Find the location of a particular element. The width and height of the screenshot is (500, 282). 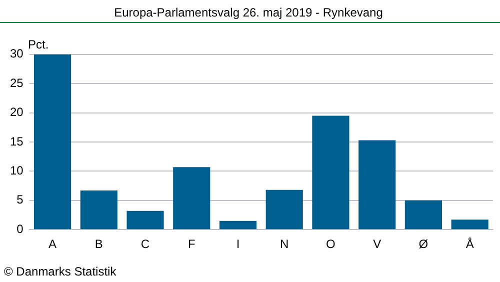

y-tick-label: 15 is located at coordinates (17, 141).